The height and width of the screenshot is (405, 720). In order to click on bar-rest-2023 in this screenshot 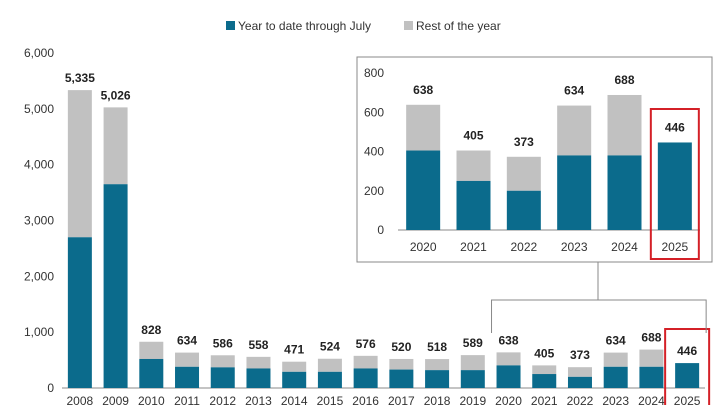, I will do `click(615, 359)`.